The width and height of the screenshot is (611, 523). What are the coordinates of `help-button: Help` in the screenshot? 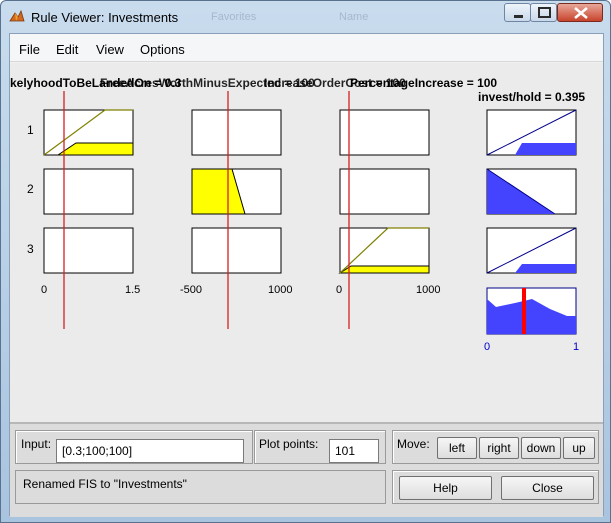 It's located at (445, 488).